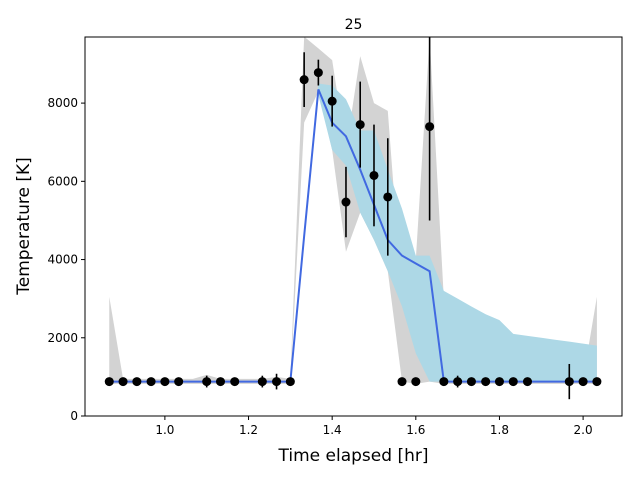 The image size is (640, 484). I want to click on y-tick-label: 8000, so click(62, 103).